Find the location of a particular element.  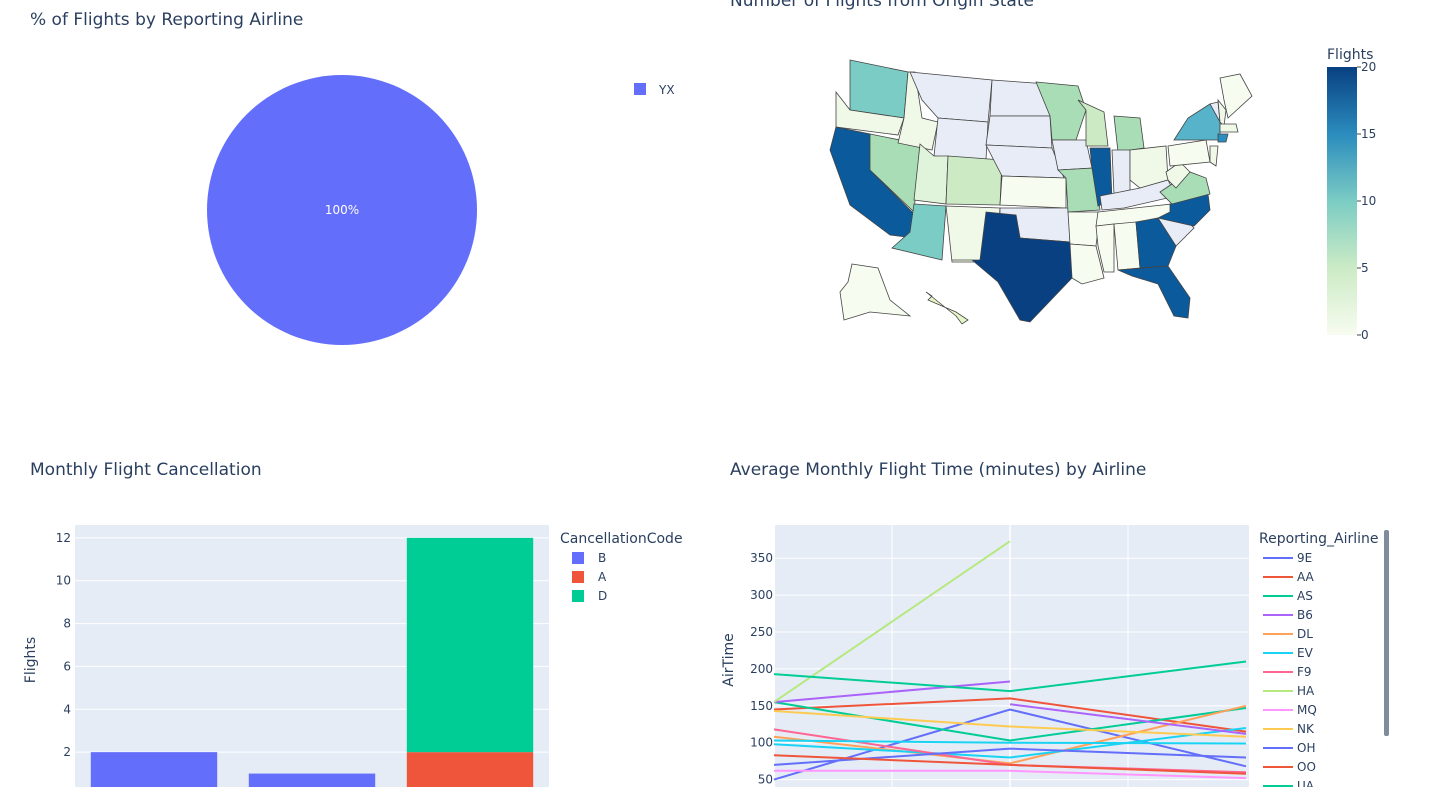

colorbar-ticks: 0 5 10 15 20 is located at coordinates (1366, 201).